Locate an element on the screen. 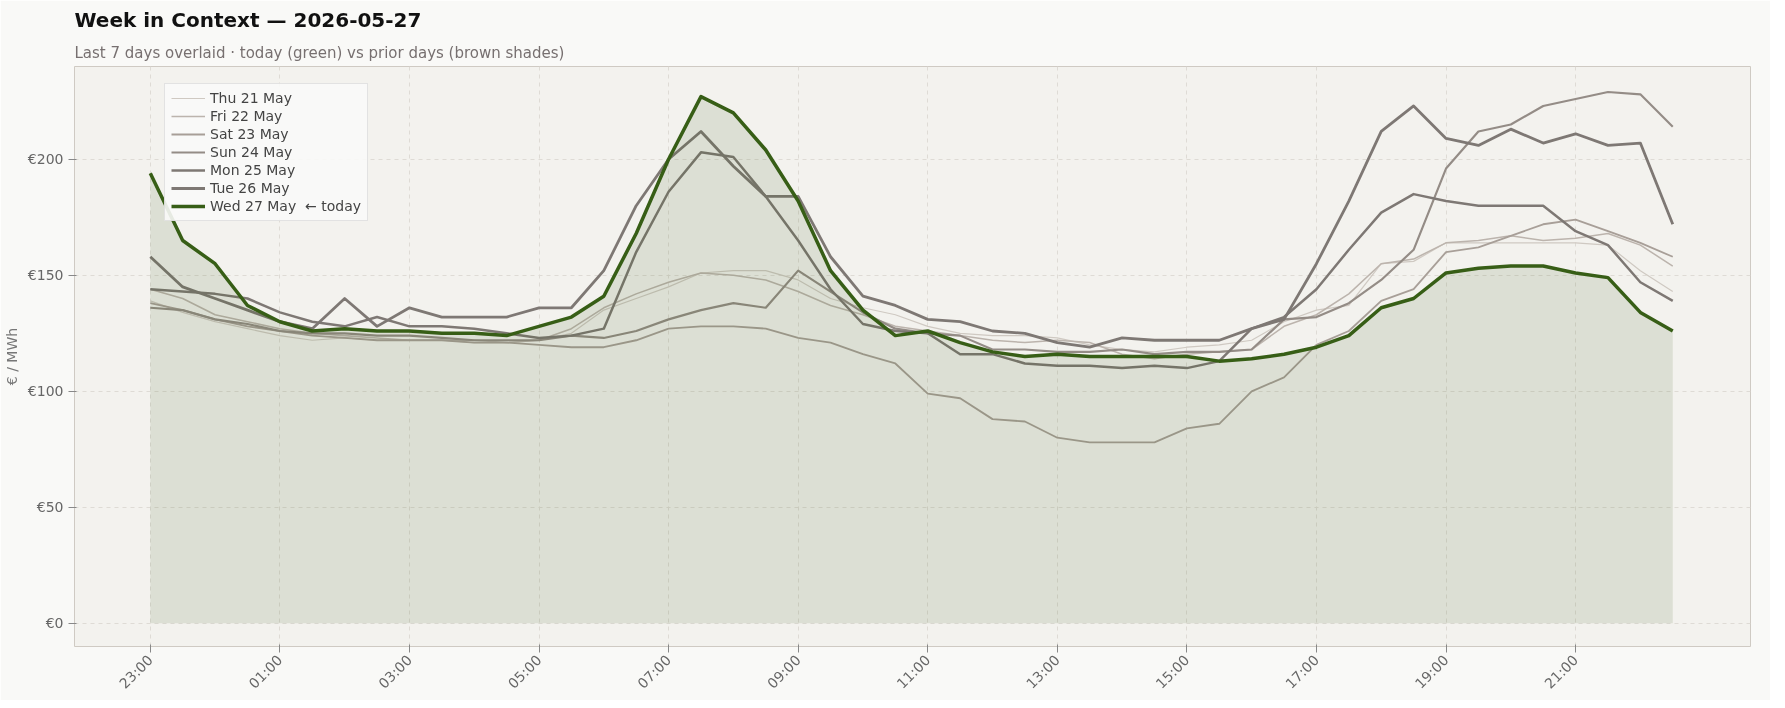  legend-label: Fri 22 May is located at coordinates (246, 116).